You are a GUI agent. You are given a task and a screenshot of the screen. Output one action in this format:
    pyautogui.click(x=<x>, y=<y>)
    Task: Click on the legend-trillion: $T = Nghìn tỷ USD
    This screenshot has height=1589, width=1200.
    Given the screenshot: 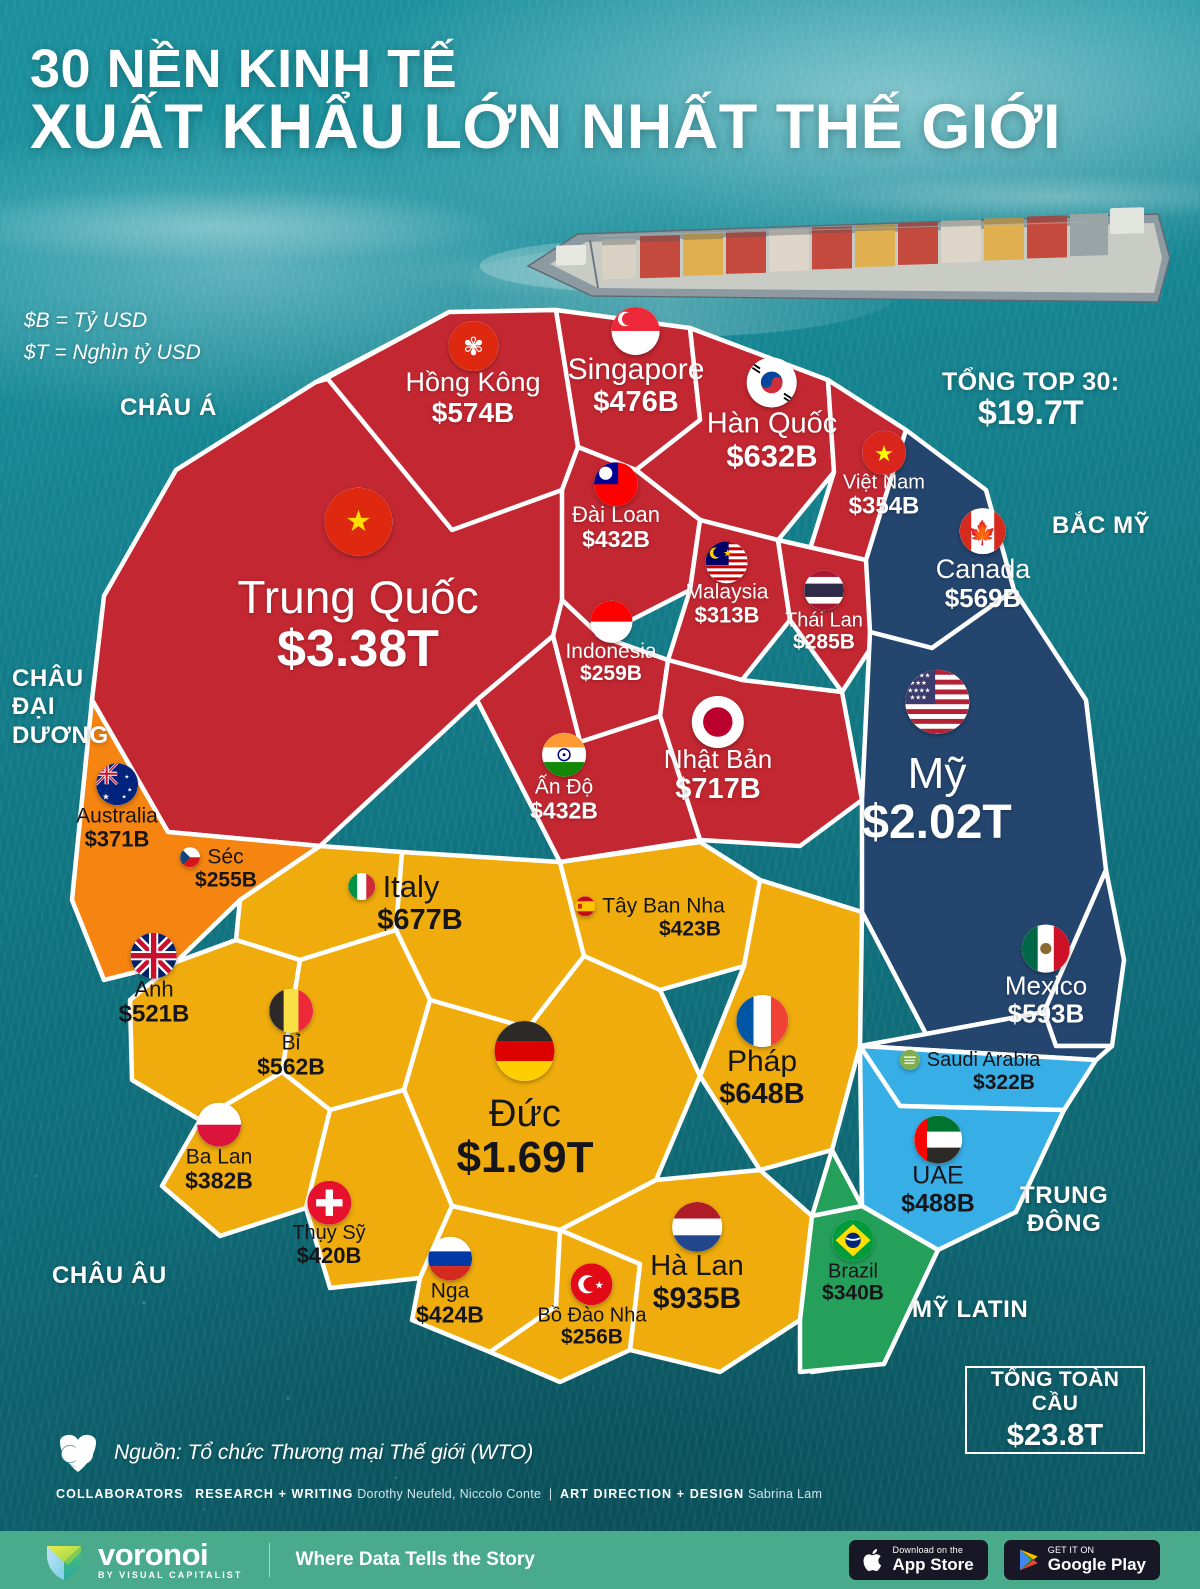 What is the action you would take?
    pyautogui.click(x=112, y=352)
    